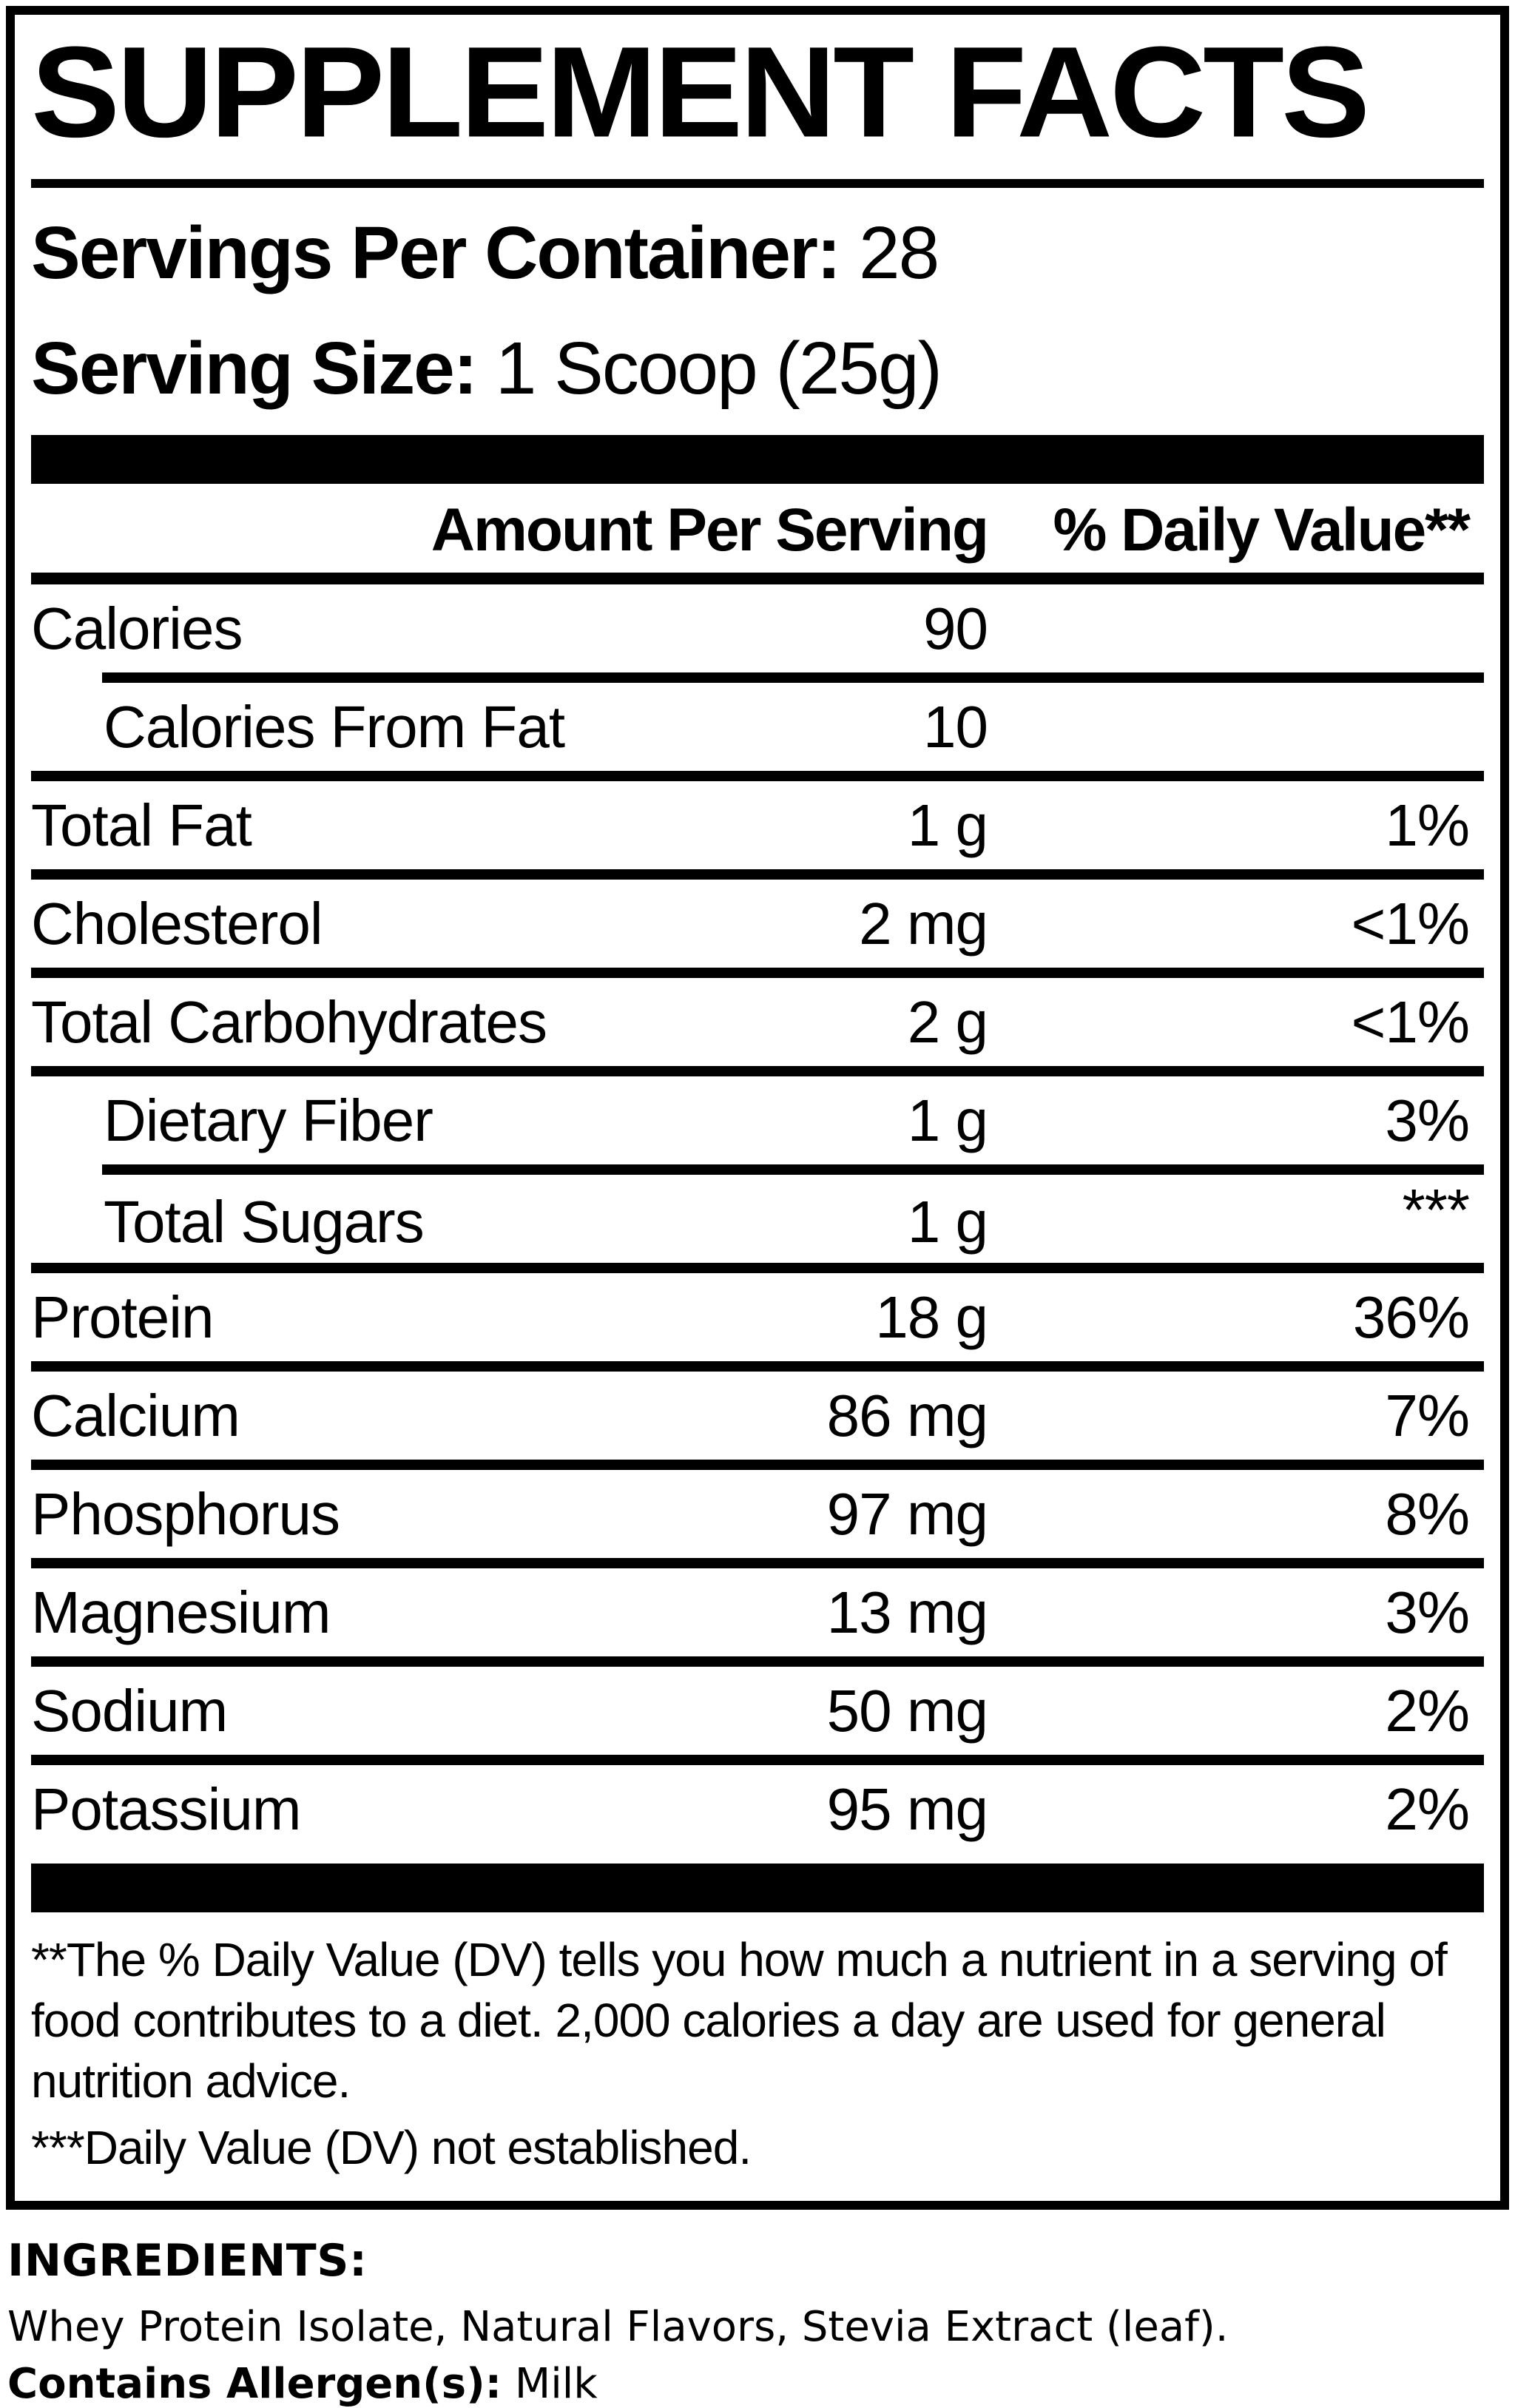 The height and width of the screenshot is (2408, 1515). I want to click on nutrient-label: Sodium, so click(129, 1710).